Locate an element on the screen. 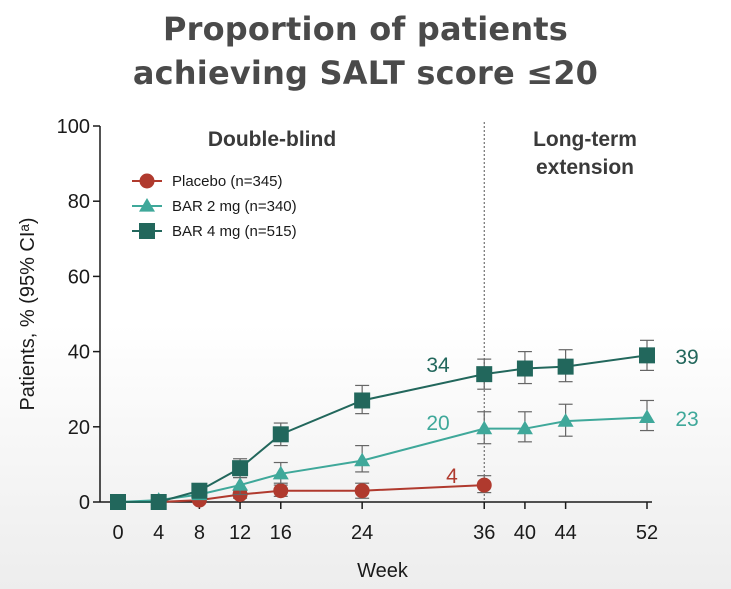  x-tick-label: 44 is located at coordinates (565, 533).